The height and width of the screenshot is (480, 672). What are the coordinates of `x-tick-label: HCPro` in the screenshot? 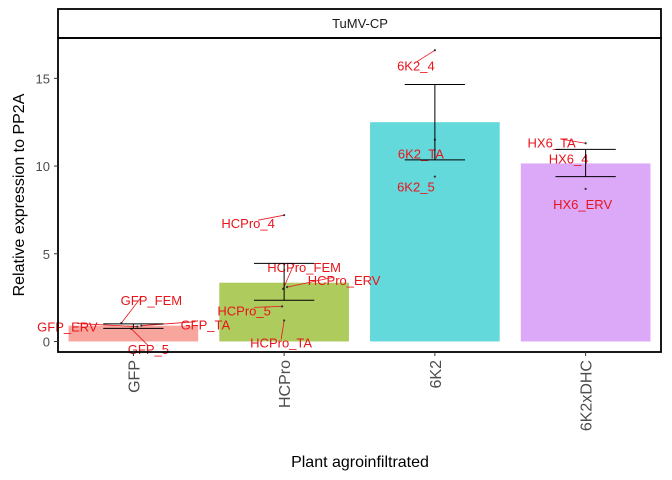 It's located at (285, 384).